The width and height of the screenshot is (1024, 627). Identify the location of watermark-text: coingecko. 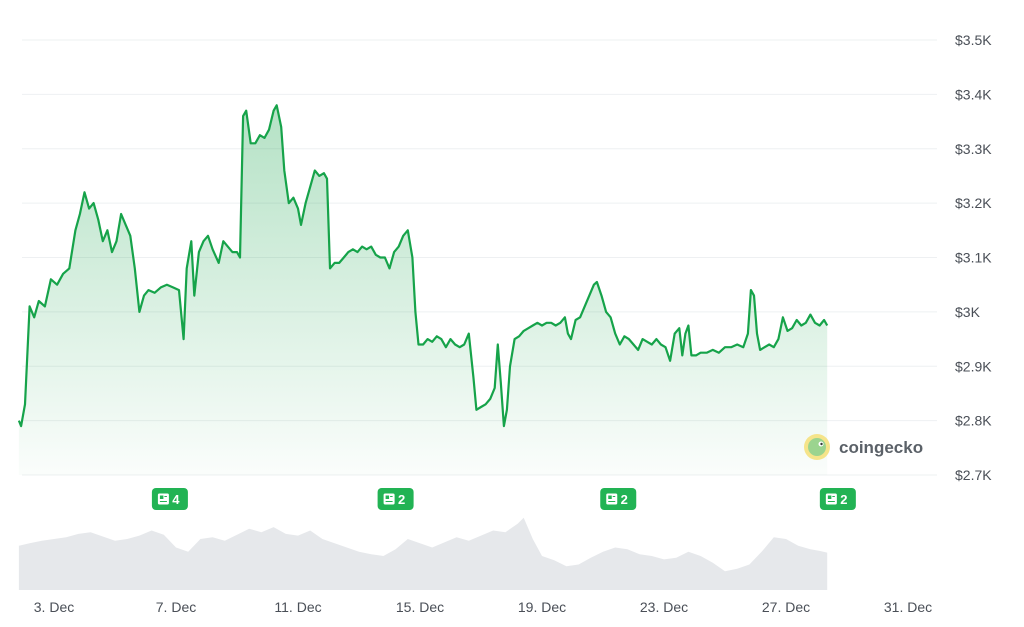
(881, 447).